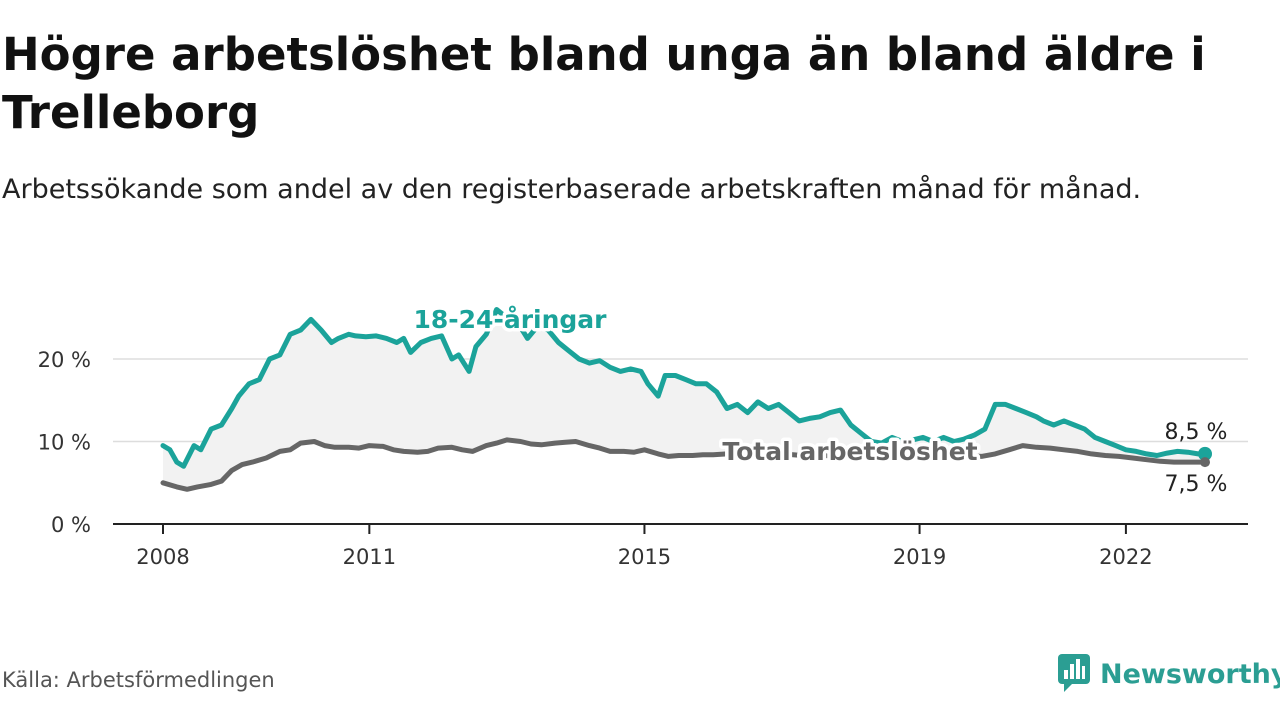  I want to click on series-line-total, so click(684, 464).